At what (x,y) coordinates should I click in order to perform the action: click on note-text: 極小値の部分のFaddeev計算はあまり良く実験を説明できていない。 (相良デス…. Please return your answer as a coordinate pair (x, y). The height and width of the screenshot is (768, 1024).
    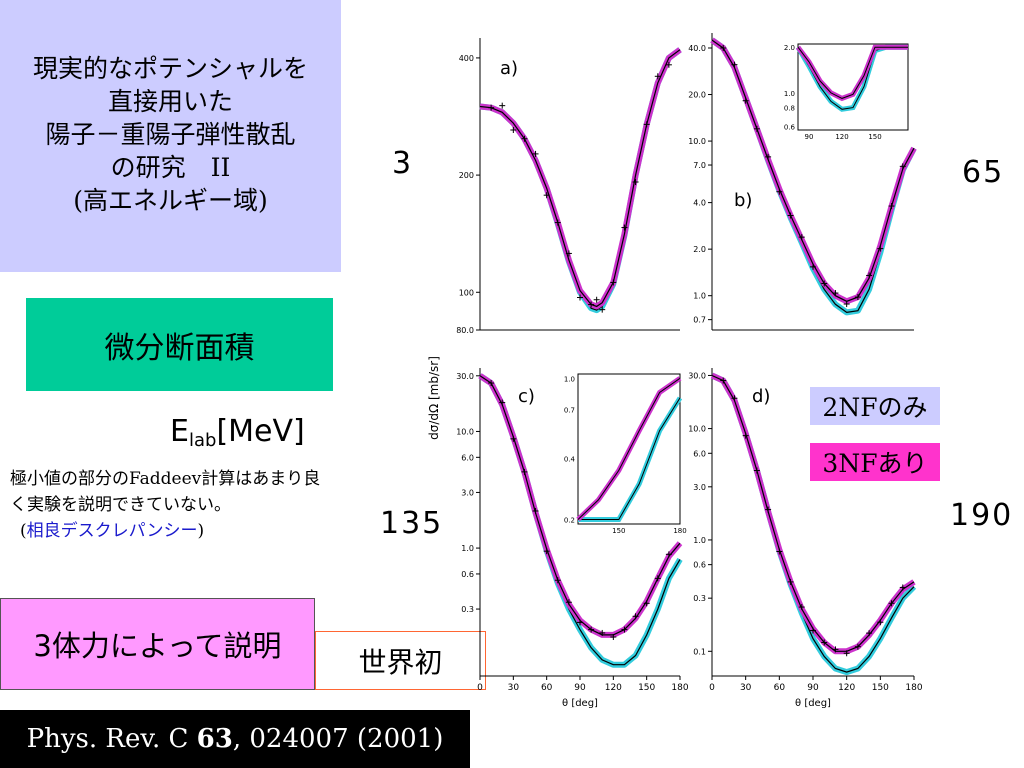
    Looking at the image, I should click on (172, 505).